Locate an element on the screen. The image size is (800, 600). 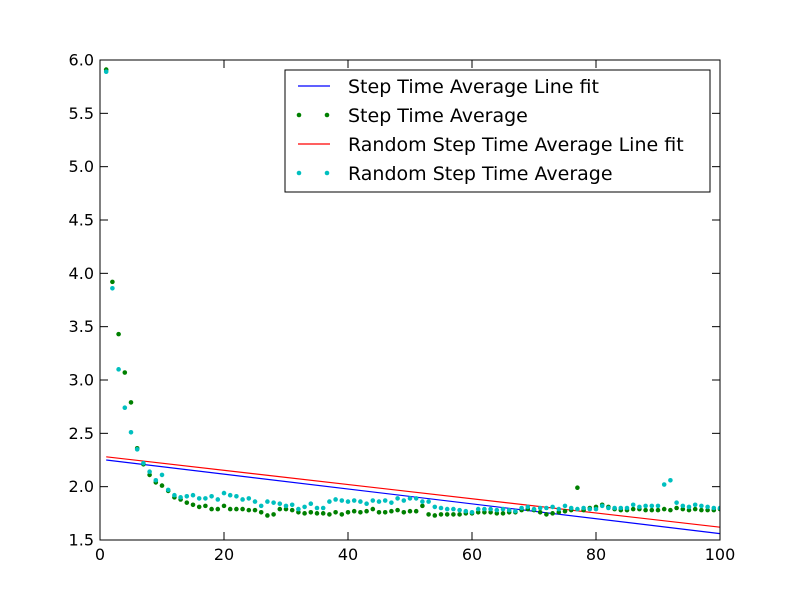
legend-label: Random Step Time Average Line fit is located at coordinates (516, 145).